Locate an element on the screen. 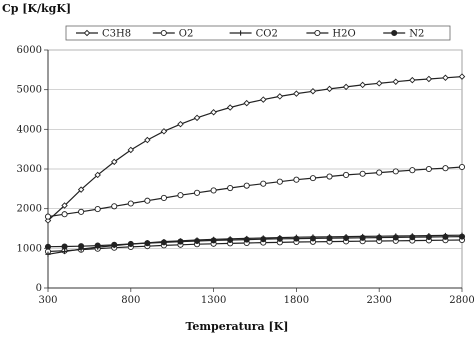  y-tick-label: 4000 is located at coordinates (29, 129).